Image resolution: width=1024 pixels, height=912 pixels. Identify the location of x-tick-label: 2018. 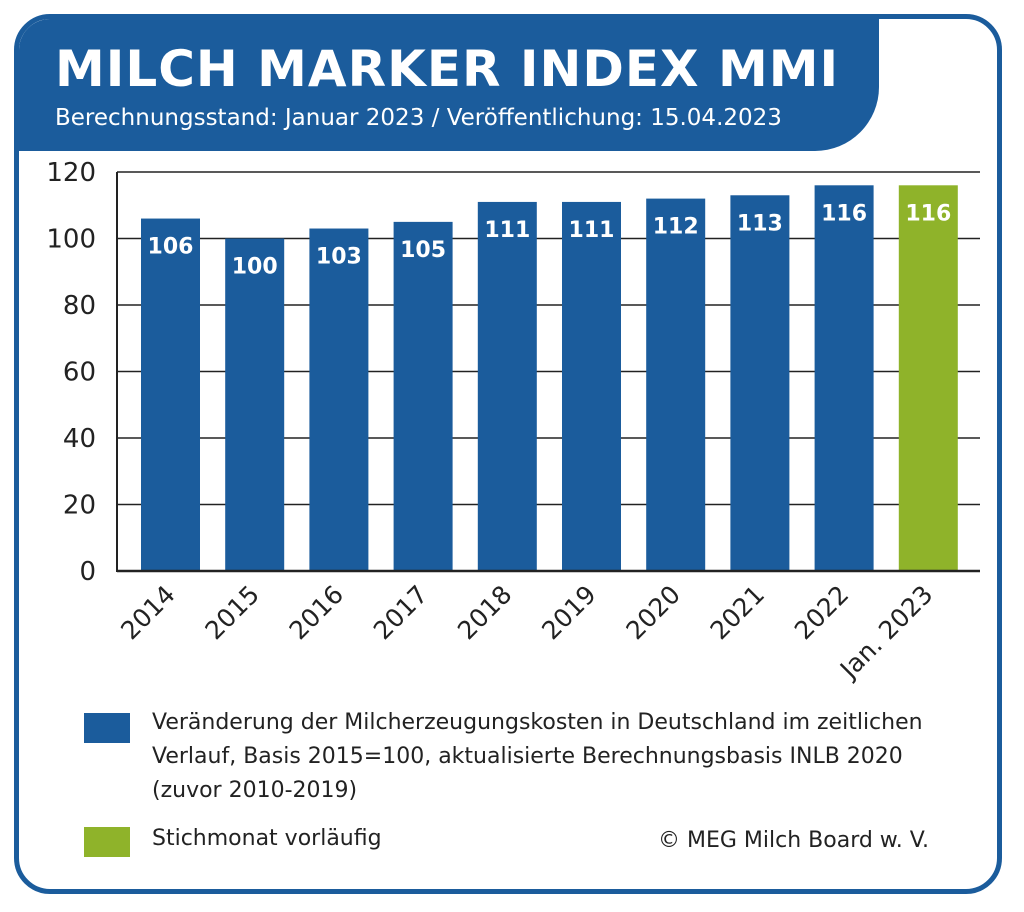
(484, 612).